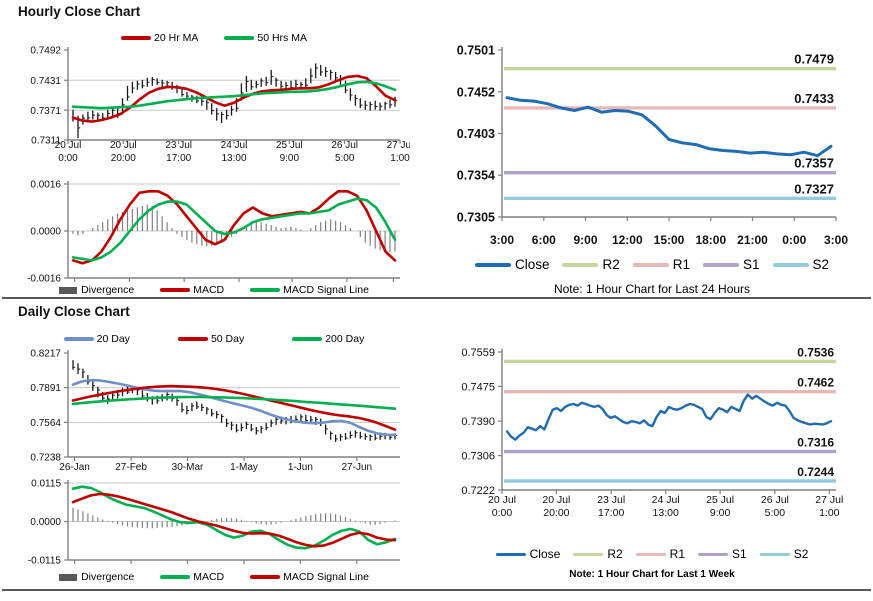 The image size is (873, 601). I want to click on legend-item-50-day: 50 Day, so click(210, 339).